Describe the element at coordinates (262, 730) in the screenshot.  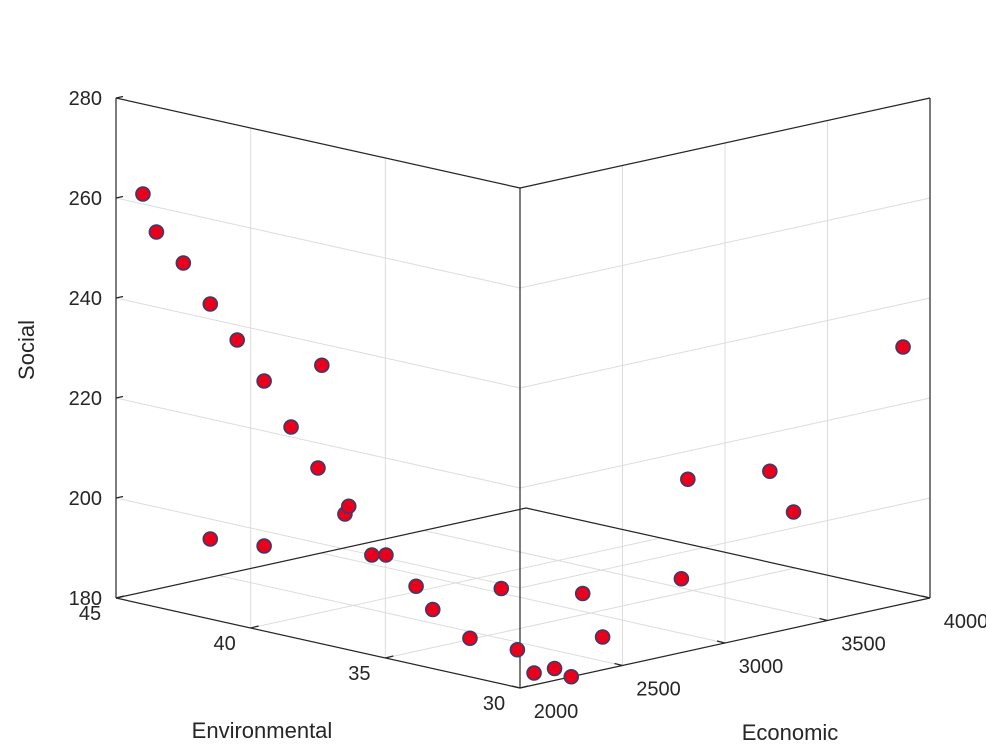
I see `y-axis-label: Environmental` at that location.